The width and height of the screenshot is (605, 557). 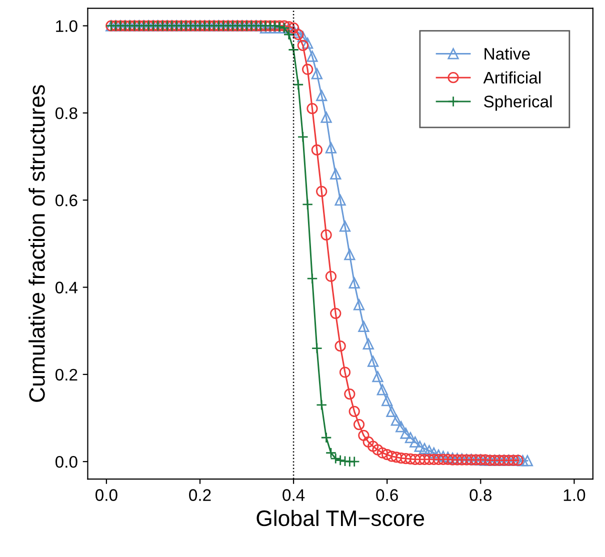 I want to click on x-tick-label: 0.6, so click(x=387, y=495).